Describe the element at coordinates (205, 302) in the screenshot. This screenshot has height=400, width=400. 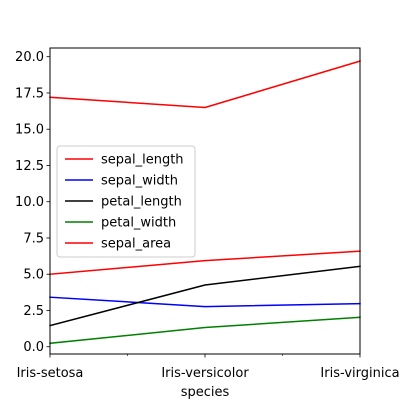
I see `series-line-sepal_width` at that location.